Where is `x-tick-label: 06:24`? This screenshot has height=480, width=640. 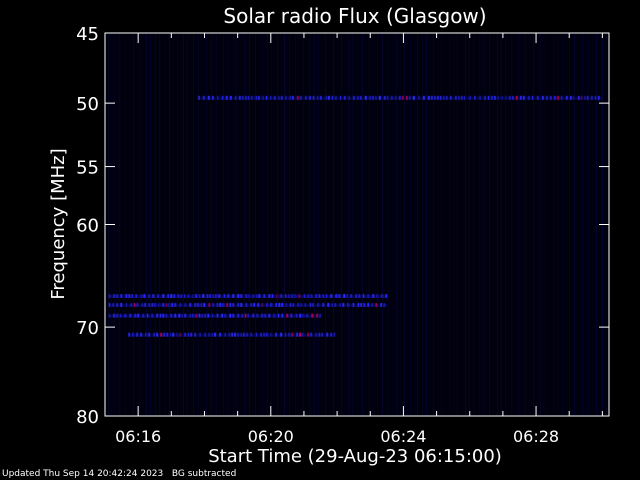 x-tick-label: 06:24 is located at coordinates (403, 436).